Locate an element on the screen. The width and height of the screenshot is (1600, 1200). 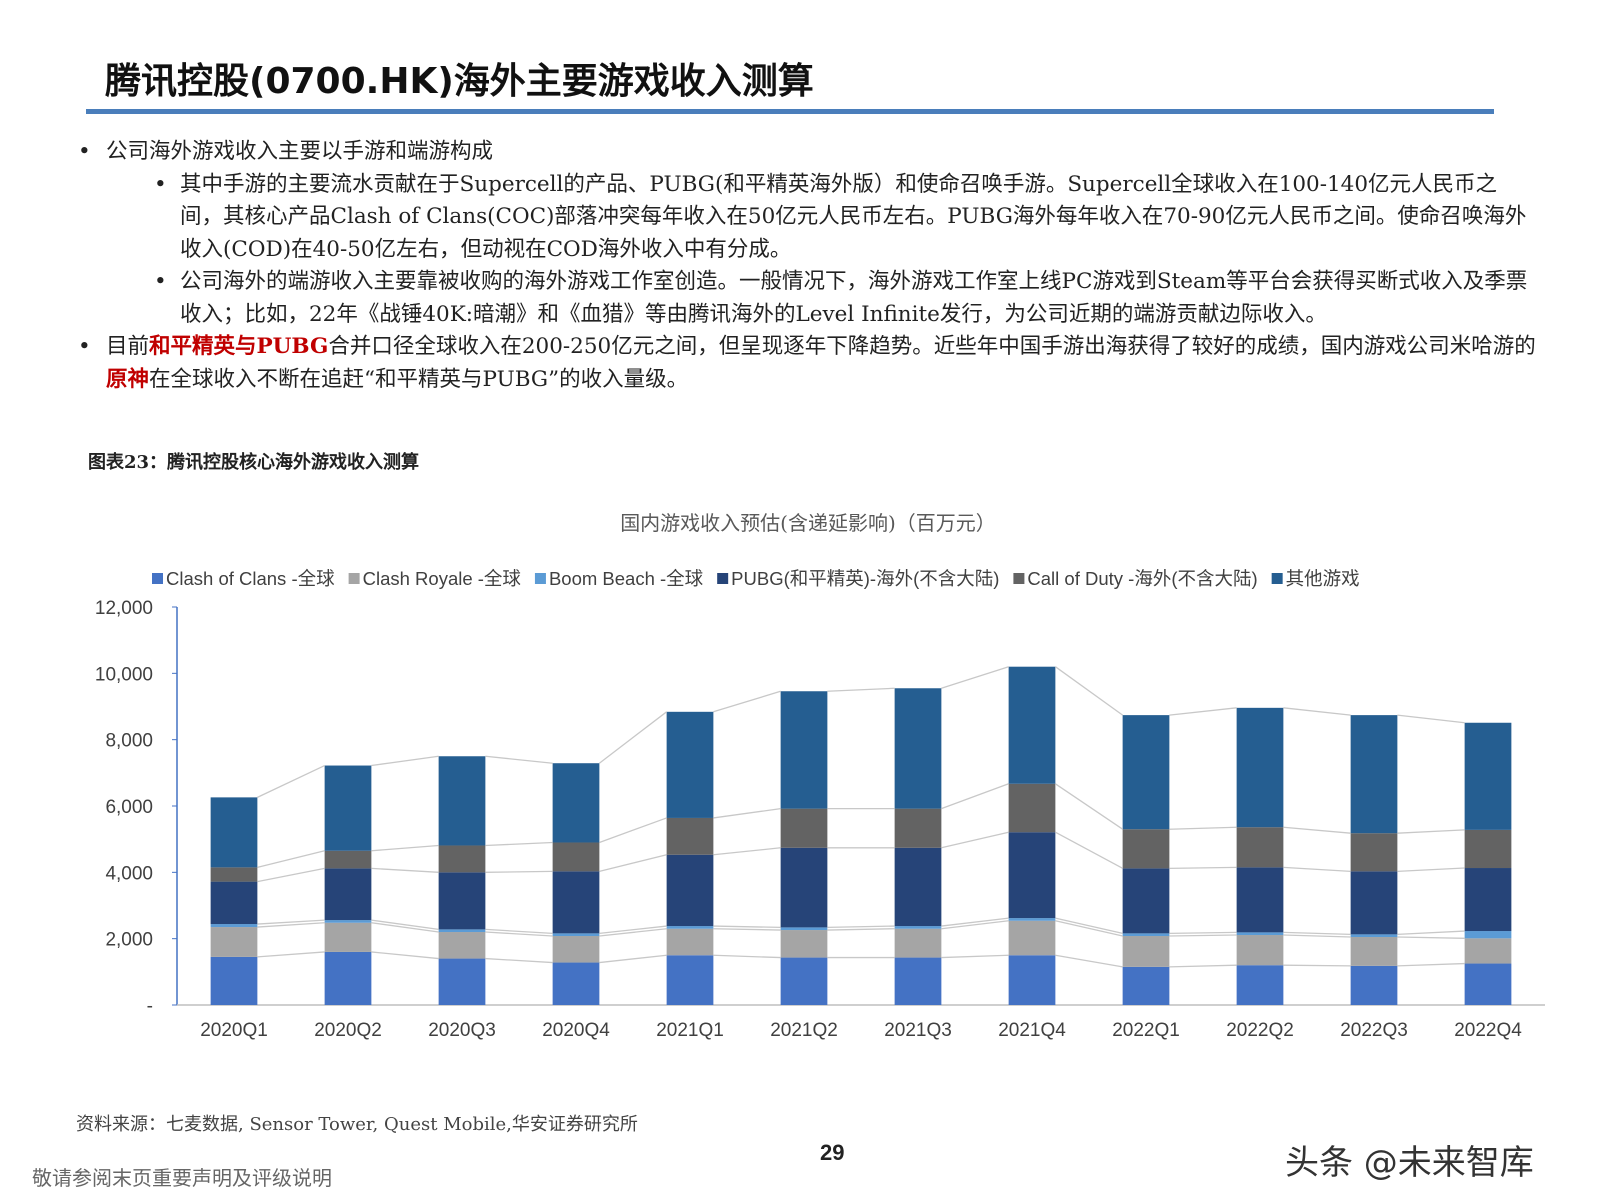
x-tick-label: 2021Q2 is located at coordinates (804, 1030).